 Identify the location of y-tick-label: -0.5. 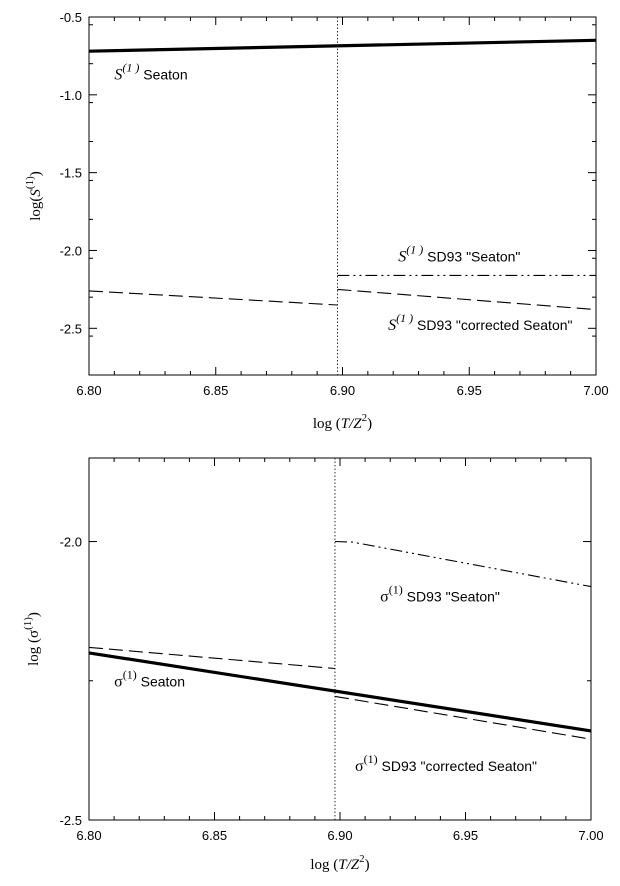
(71, 17).